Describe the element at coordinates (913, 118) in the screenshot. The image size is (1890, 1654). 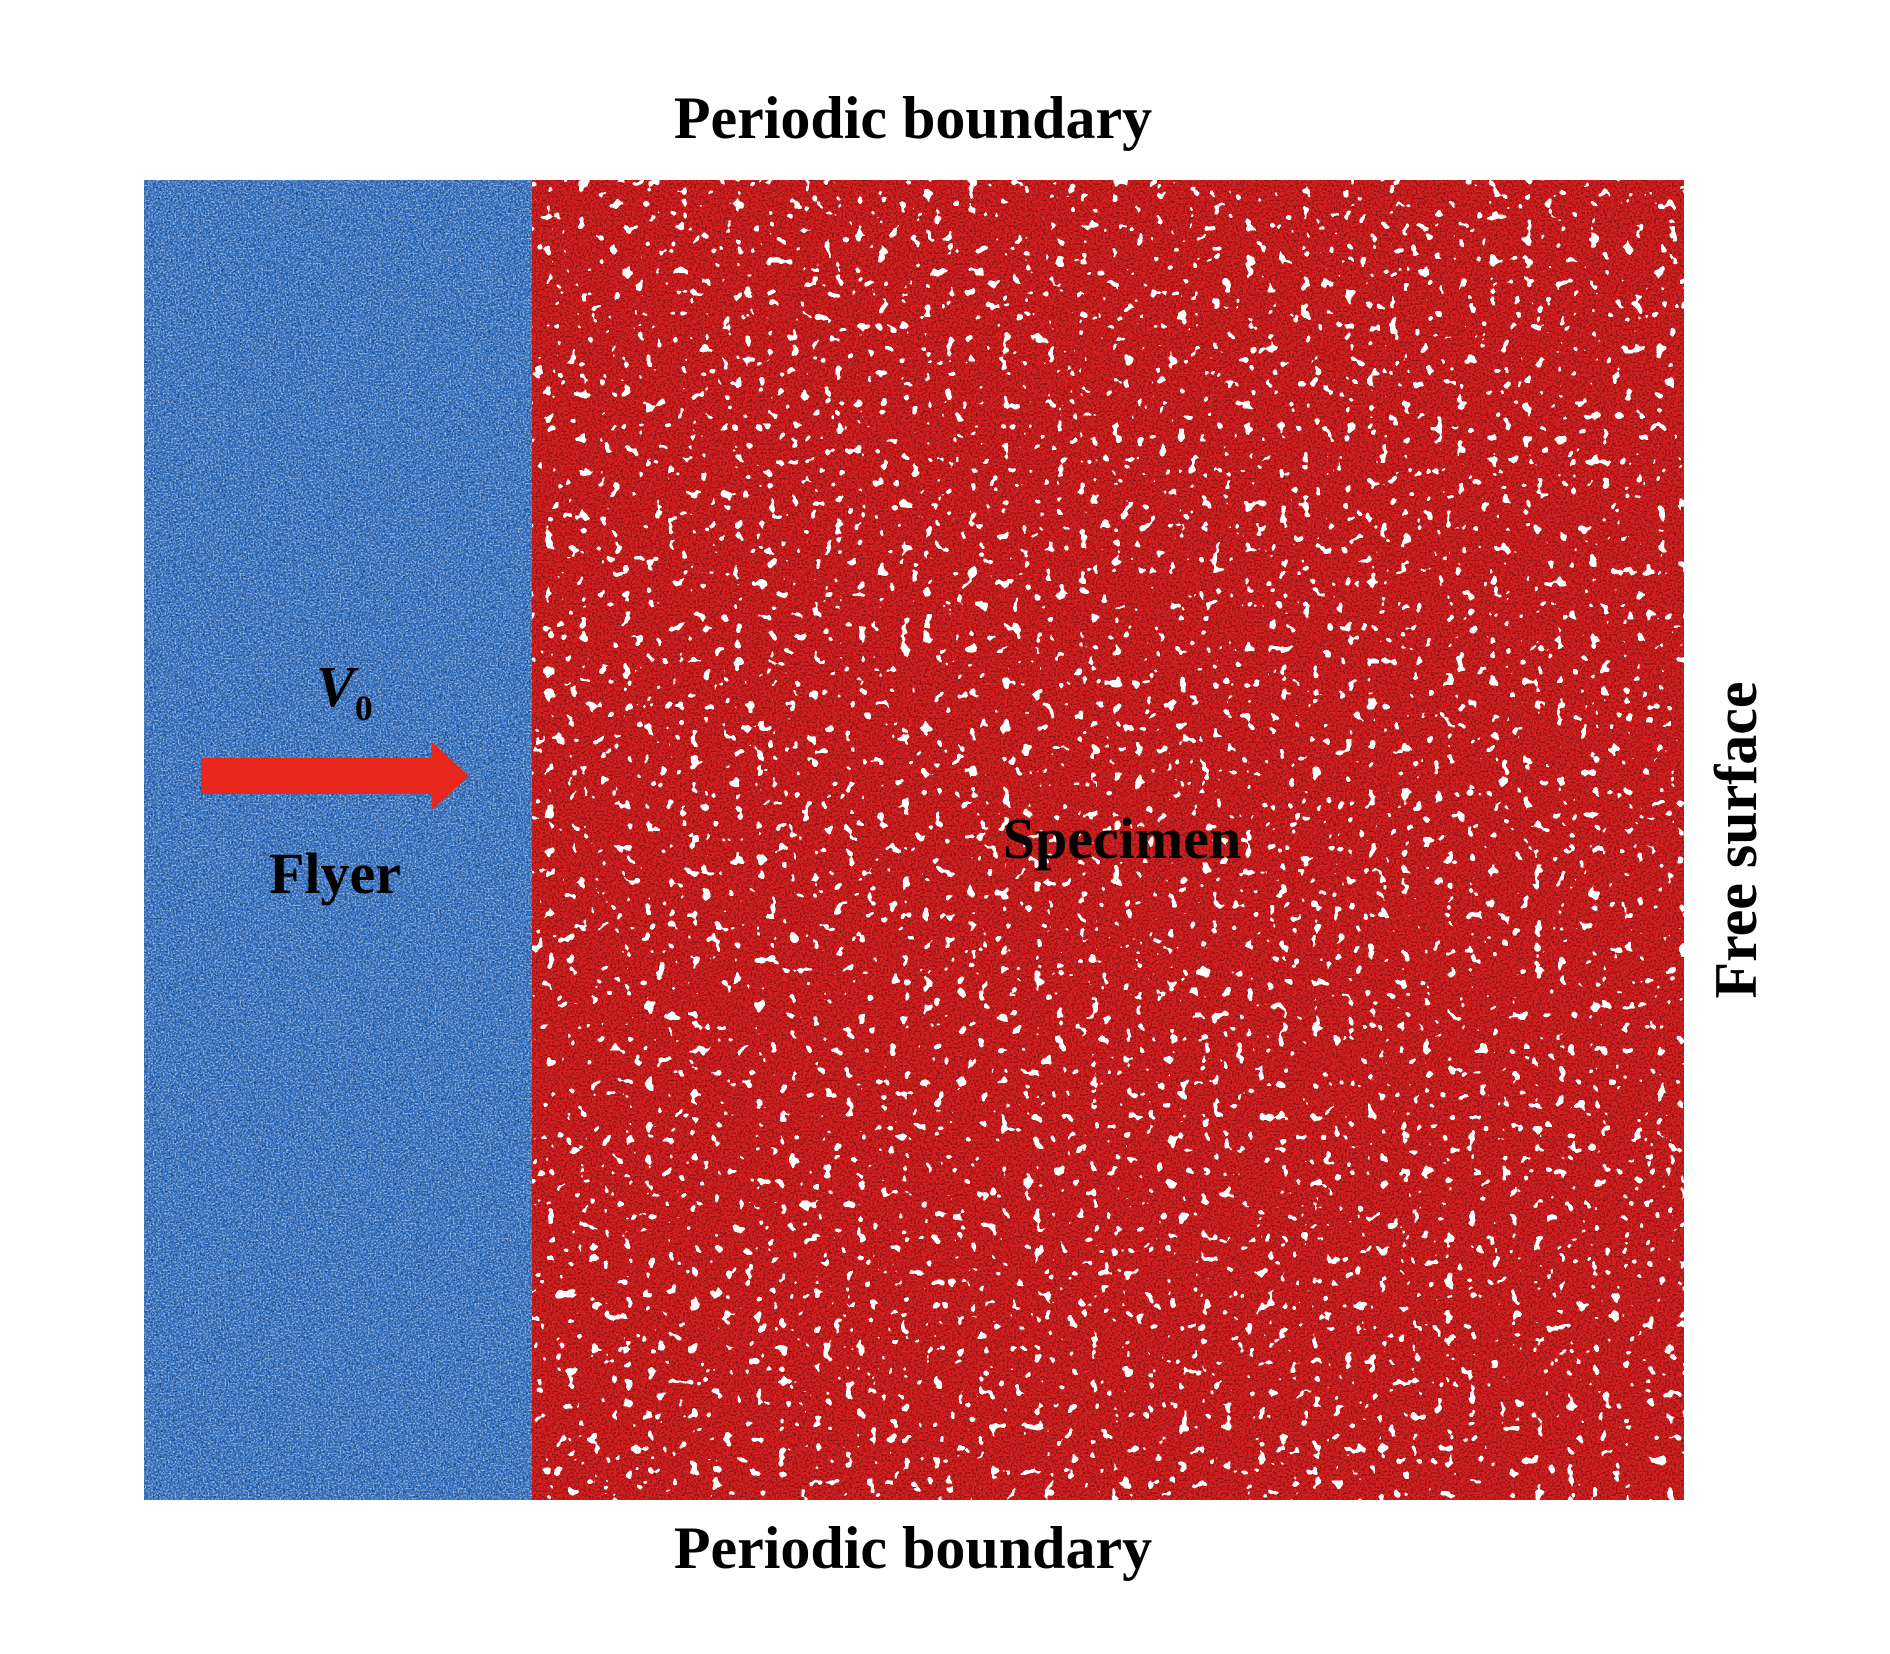
I see `top-label: Periodic boundary` at that location.